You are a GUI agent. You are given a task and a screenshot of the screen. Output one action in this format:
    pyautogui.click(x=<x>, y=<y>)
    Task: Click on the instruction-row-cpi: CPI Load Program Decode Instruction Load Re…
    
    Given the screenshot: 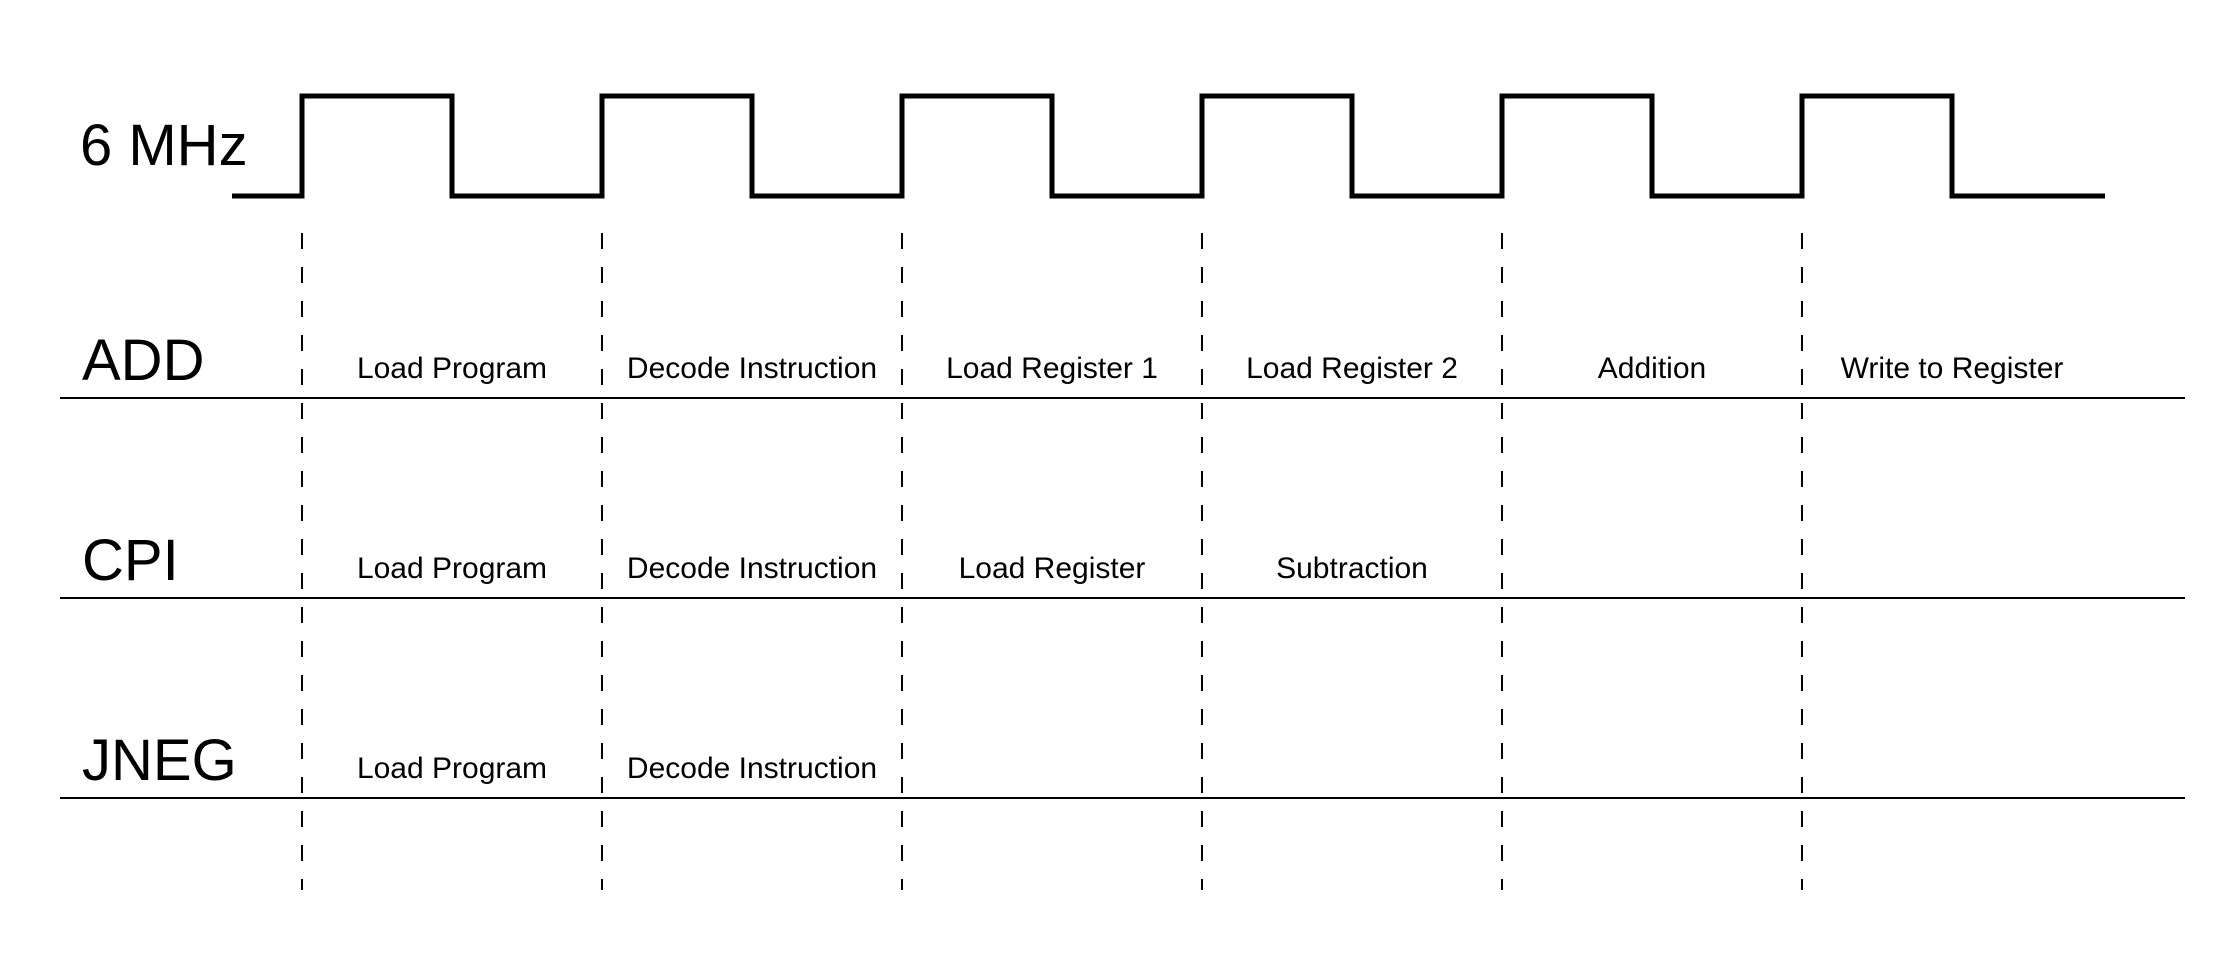 What is the action you would take?
    pyautogui.click(x=1122, y=563)
    